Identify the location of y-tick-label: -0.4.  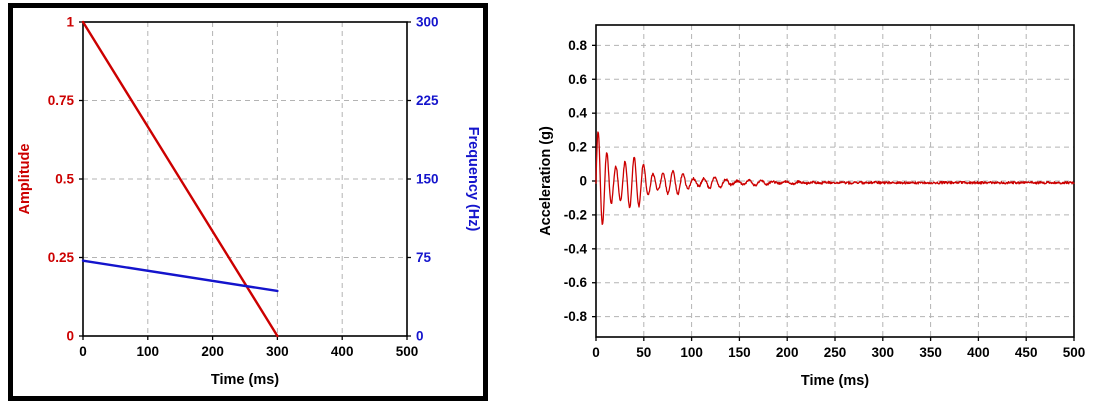
(576, 248).